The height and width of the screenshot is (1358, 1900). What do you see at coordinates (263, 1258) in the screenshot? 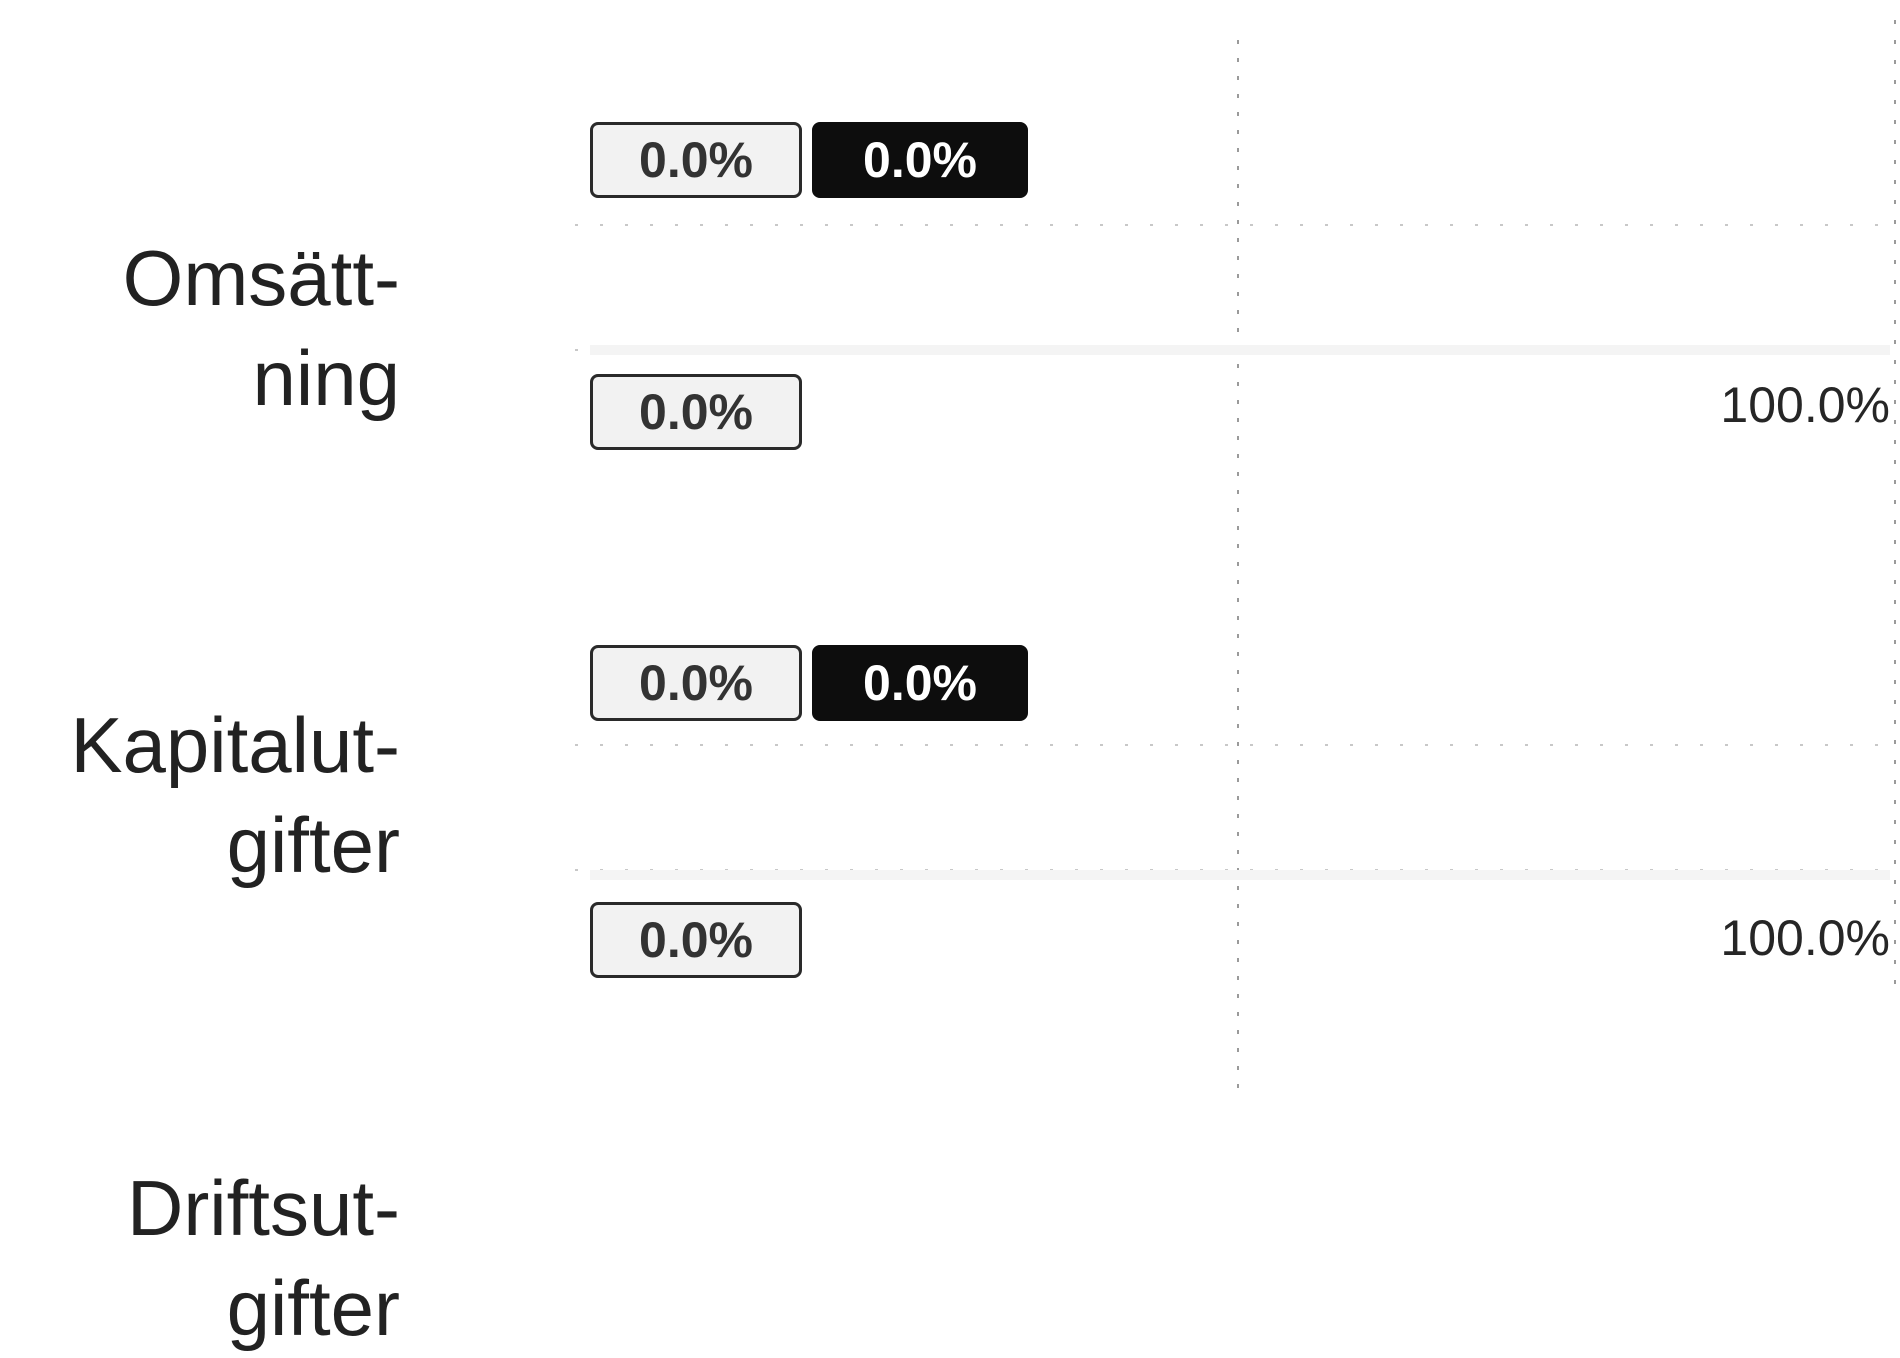
I see `category-label-driftsutgifter: Driftsut- gifter` at bounding box center [263, 1258].